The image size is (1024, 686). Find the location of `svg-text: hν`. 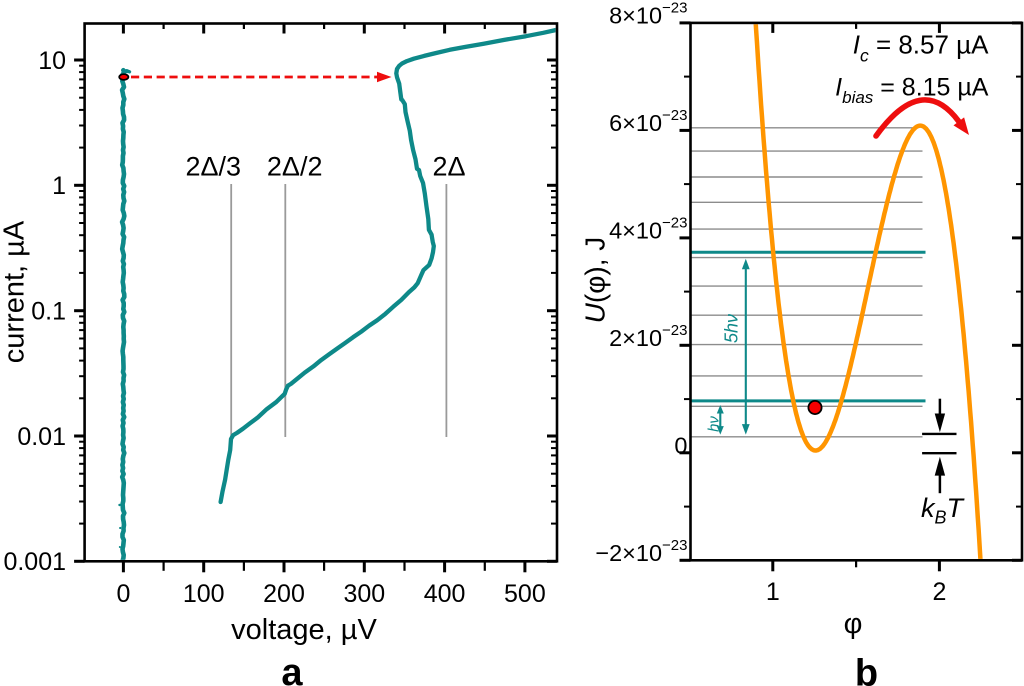

svg-text: hν is located at coordinates (714, 424).